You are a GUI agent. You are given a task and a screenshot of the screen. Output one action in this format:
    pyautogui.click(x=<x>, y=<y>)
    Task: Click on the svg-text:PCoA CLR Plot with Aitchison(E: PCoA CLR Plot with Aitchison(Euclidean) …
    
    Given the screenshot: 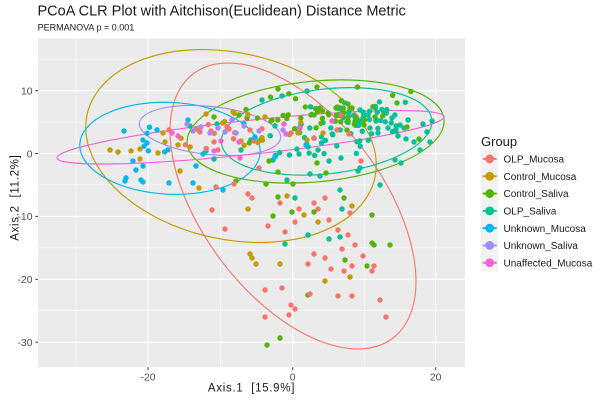 What is the action you would take?
    pyautogui.click(x=222, y=11)
    